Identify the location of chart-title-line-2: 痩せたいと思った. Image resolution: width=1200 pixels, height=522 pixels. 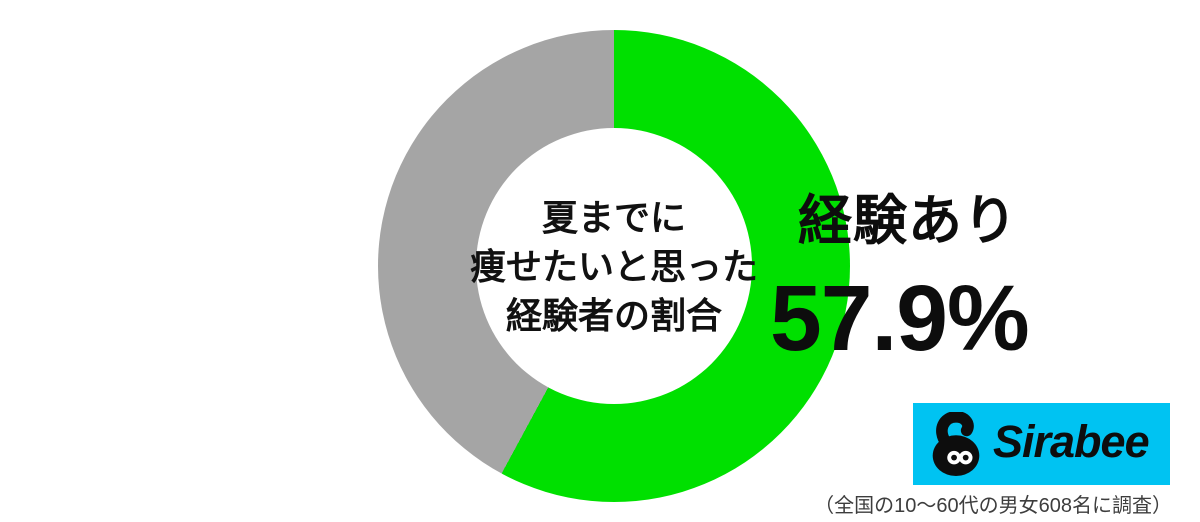
(614, 266).